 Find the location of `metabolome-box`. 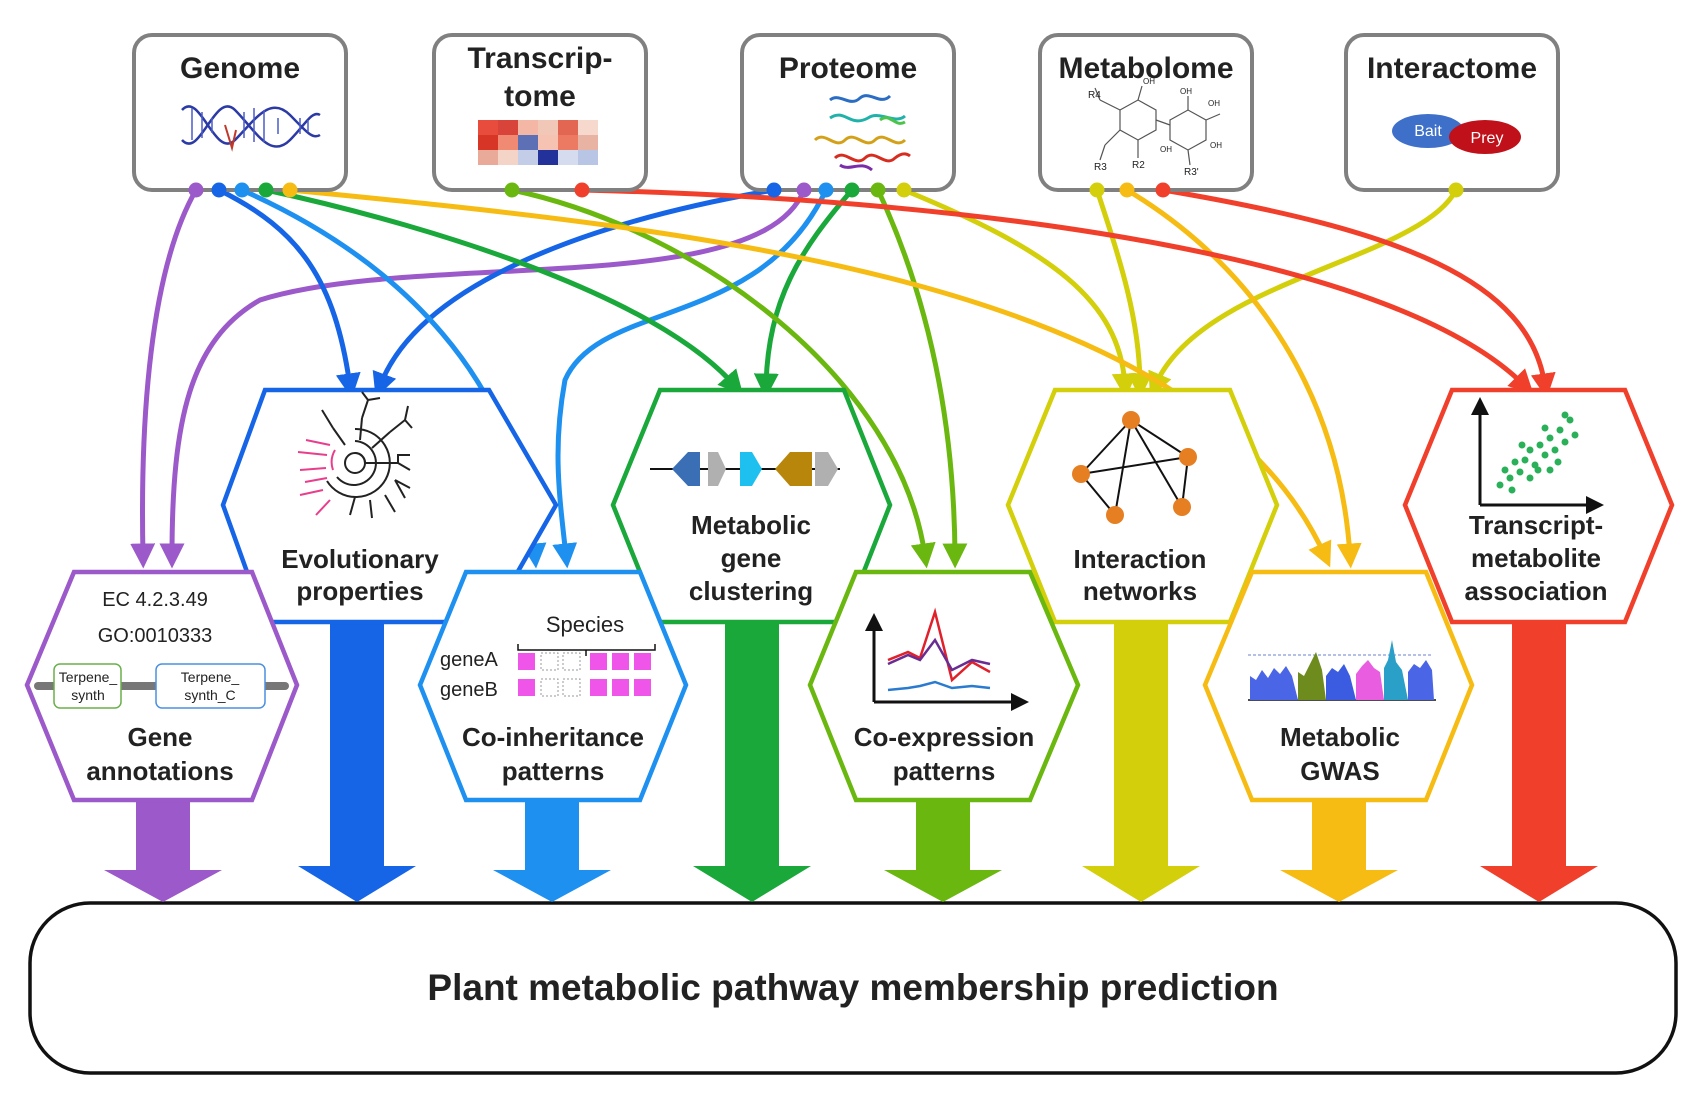

metabolome-box is located at coordinates (1146, 112).